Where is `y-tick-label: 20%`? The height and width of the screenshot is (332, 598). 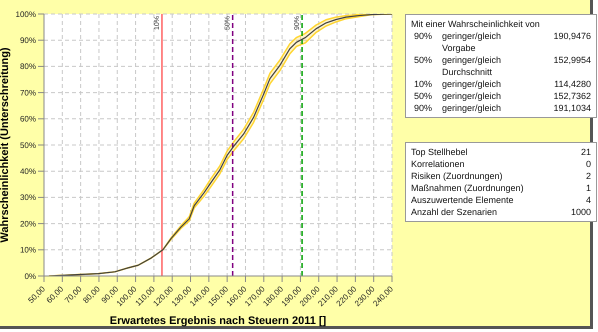 y-tick-label: 20% is located at coordinates (28, 223).